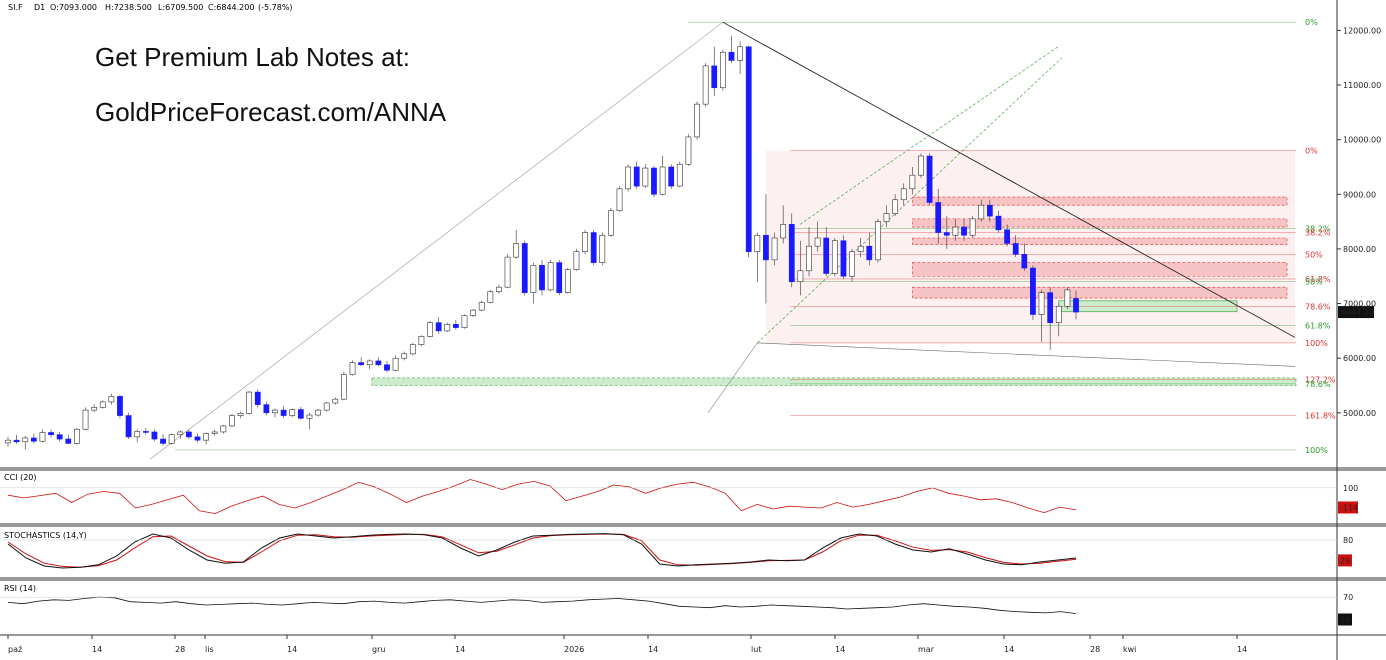 The image size is (1386, 660). What do you see at coordinates (1314, 282) in the screenshot?
I see `fib-label: 50%` at bounding box center [1314, 282].